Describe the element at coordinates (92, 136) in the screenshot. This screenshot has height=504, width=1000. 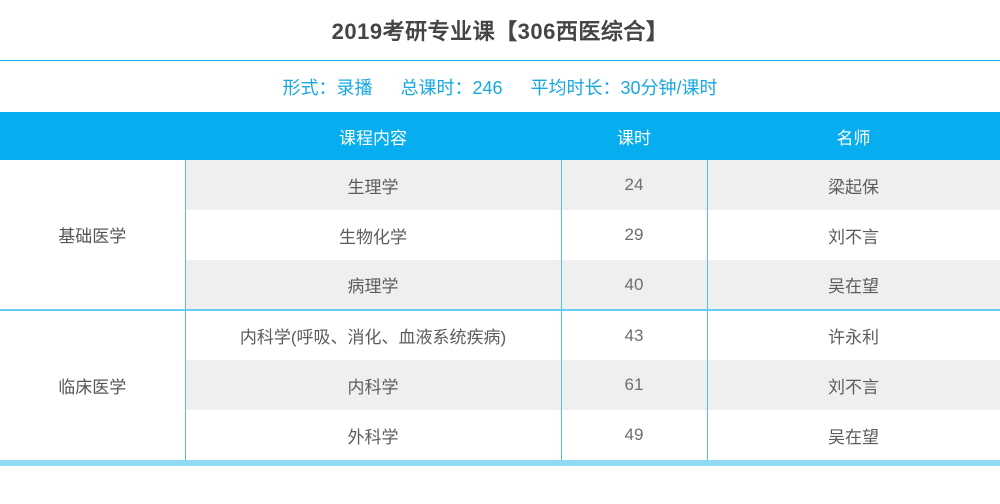
I see `header-category` at that location.